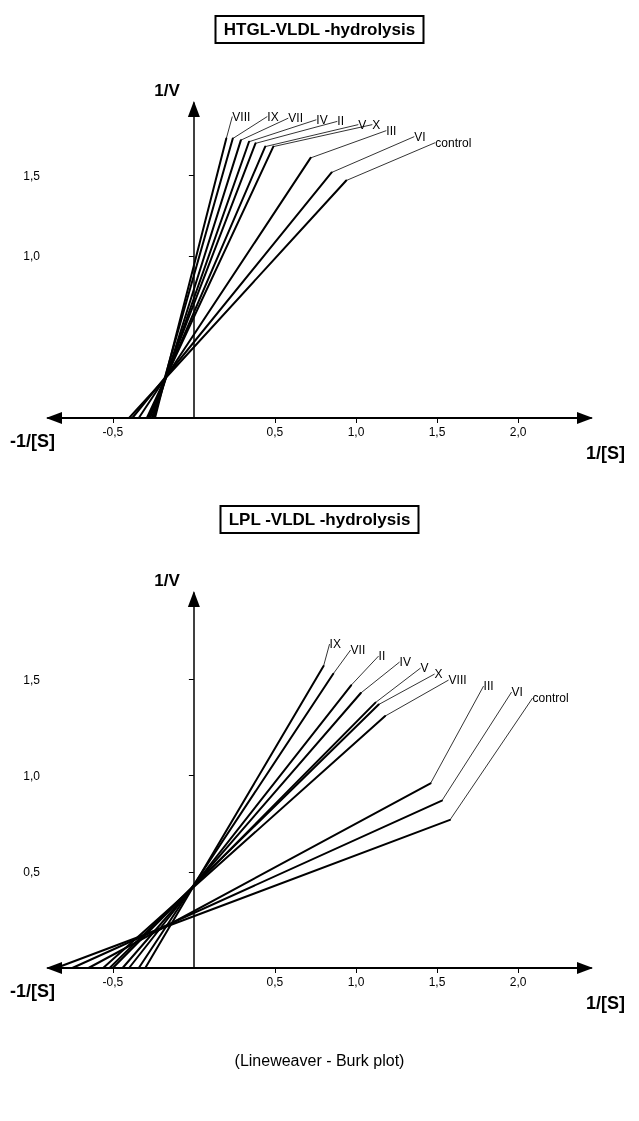 This screenshot has width=639, height=1121. I want to click on chart-title: LPL -VLDL -hydrolysis, so click(319, 519).